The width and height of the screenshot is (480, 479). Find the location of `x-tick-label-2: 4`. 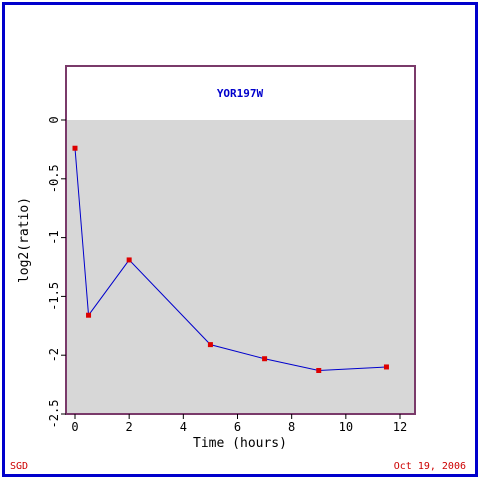

x-tick-label-2: 4 is located at coordinates (183, 427).